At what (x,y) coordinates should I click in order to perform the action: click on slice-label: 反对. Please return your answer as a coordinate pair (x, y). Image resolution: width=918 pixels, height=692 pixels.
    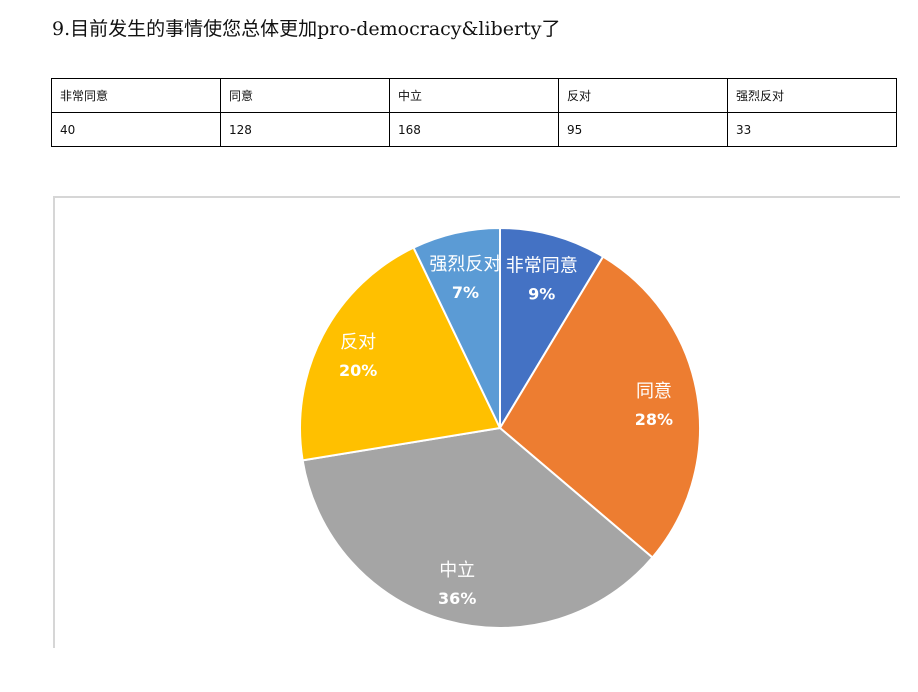
    Looking at the image, I should click on (358, 342).